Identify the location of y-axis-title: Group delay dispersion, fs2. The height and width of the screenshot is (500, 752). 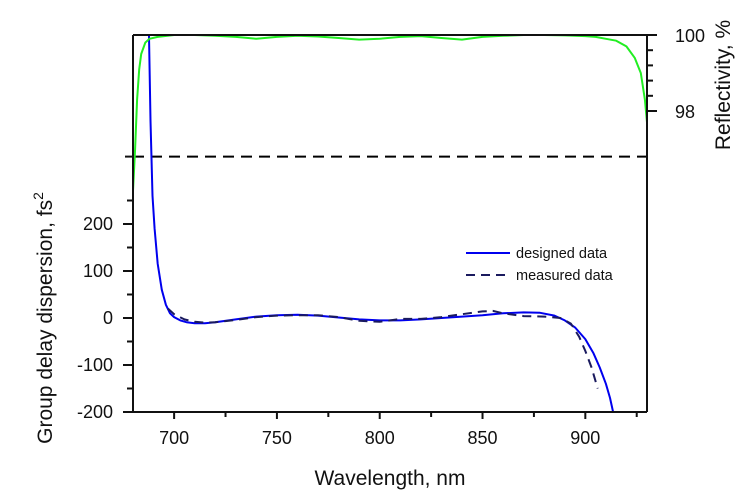
(43, 318).